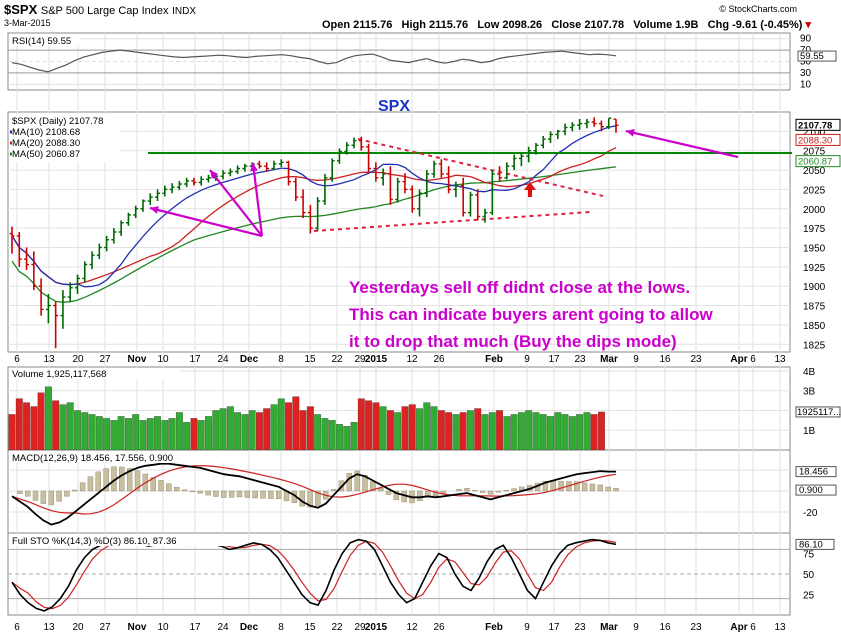 The height and width of the screenshot is (634, 841). I want to click on ascending-trendline, so click(452, 221).